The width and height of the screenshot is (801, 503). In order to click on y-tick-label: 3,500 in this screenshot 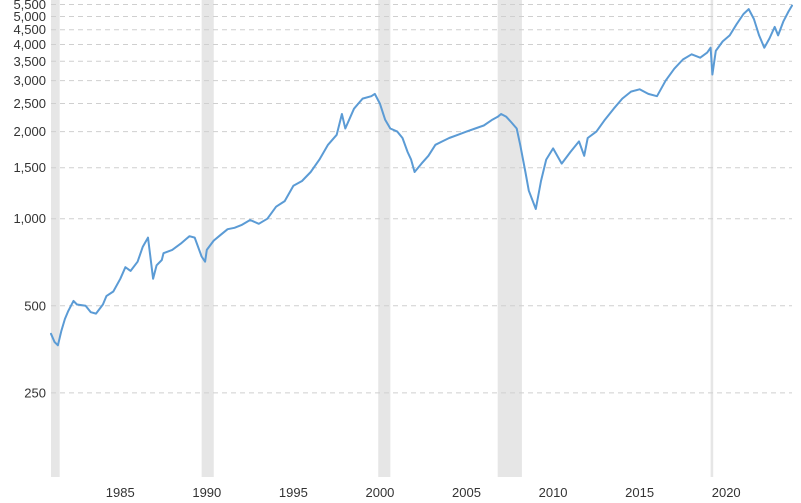, I will do `click(29, 61)`.